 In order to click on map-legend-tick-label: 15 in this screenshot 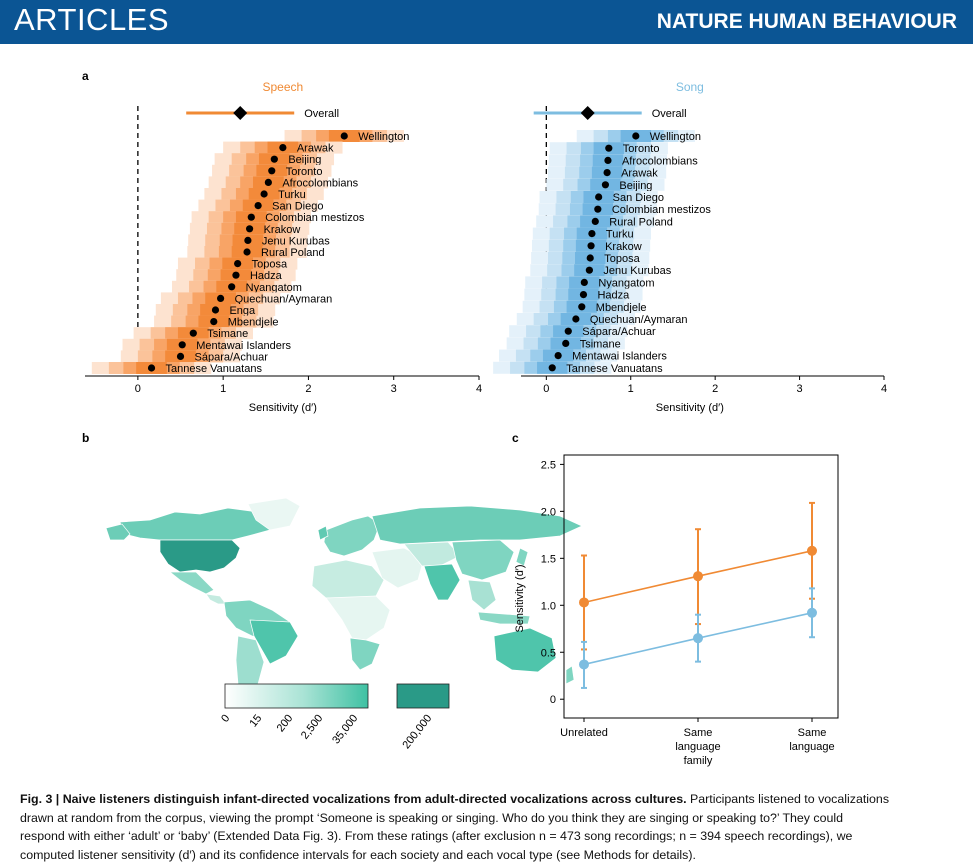, I will do `click(255, 720)`.